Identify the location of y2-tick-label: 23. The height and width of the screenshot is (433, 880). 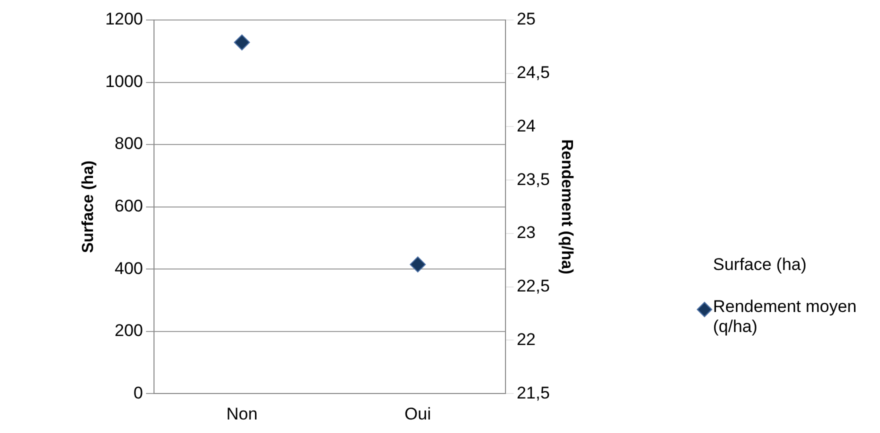
(526, 232).